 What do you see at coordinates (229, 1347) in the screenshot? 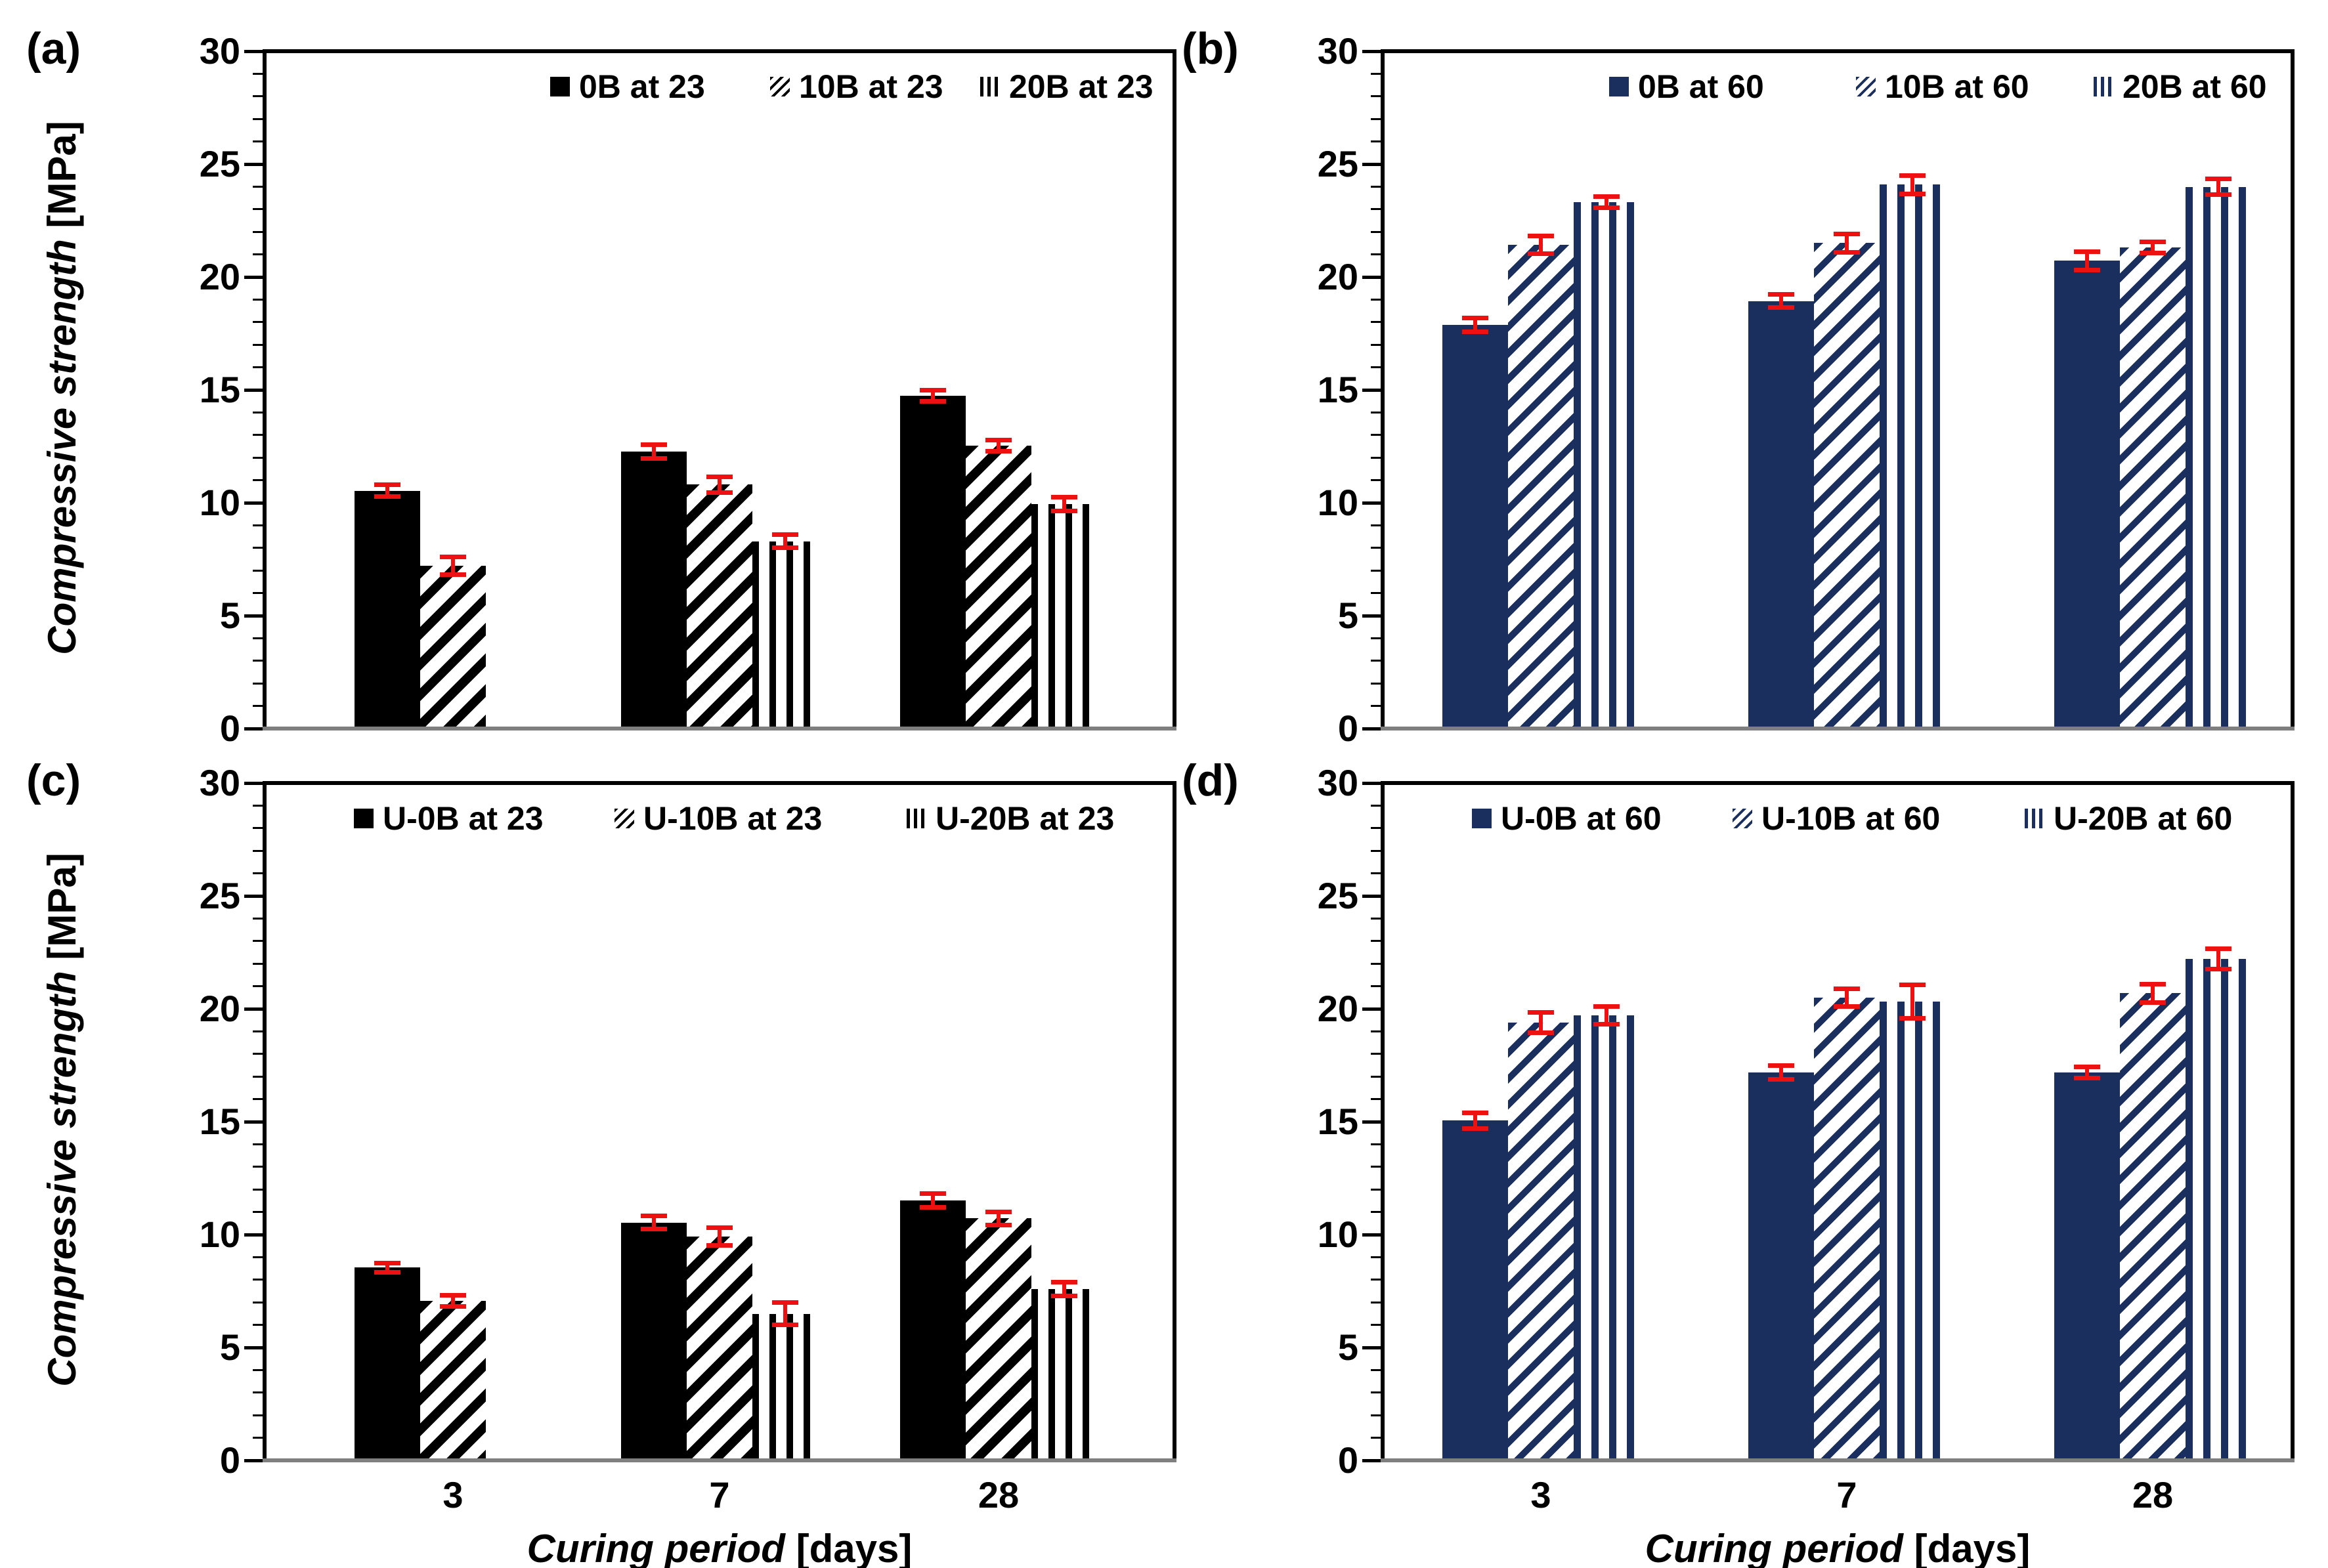
I see `y-tick-label: 5` at bounding box center [229, 1347].